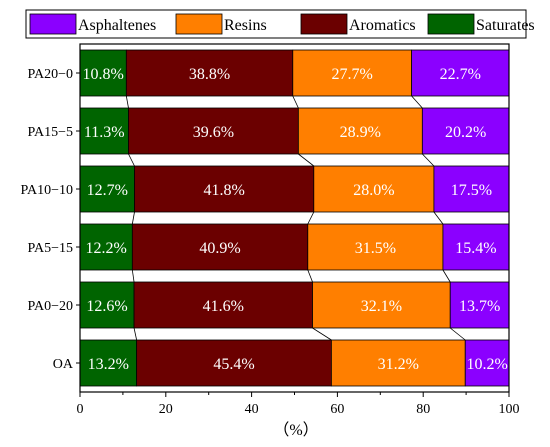  I want to click on legend-label-aromatics: Aromatics, so click(382, 25).